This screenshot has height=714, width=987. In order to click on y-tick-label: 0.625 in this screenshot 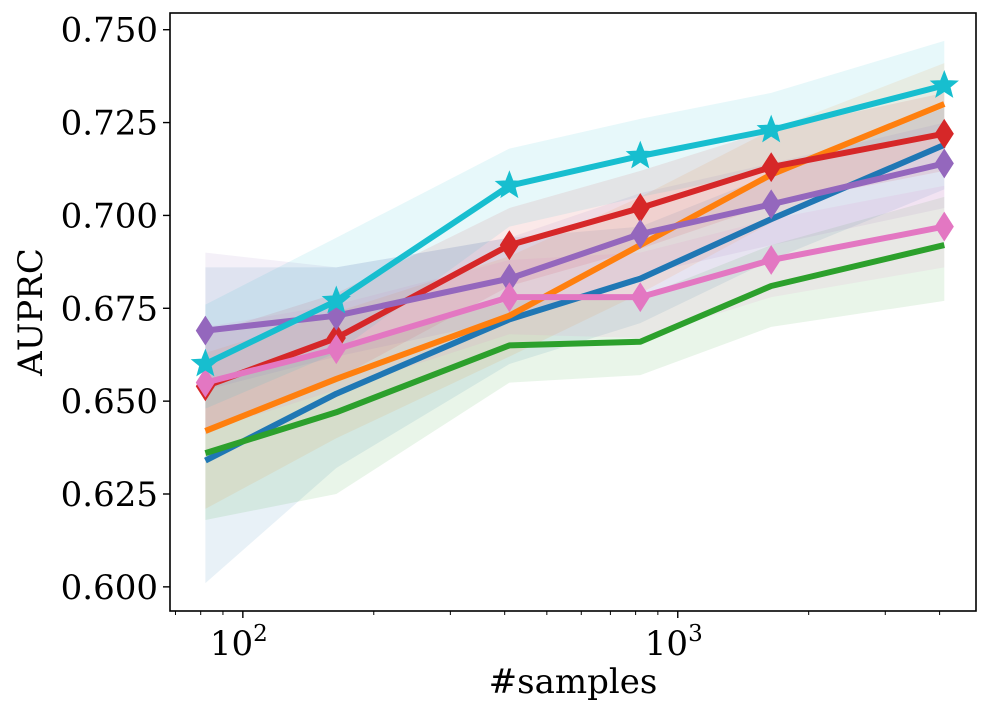, I will do `click(109, 495)`.